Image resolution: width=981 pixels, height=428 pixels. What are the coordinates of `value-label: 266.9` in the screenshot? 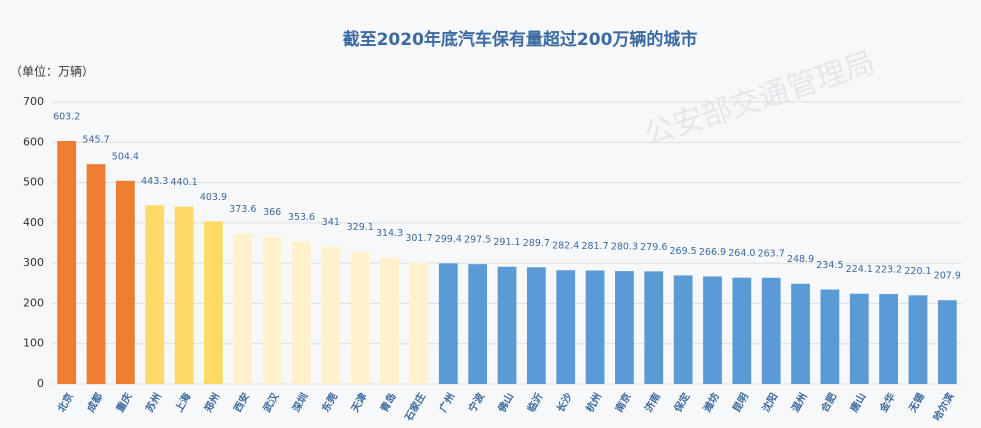 It's located at (712, 252).